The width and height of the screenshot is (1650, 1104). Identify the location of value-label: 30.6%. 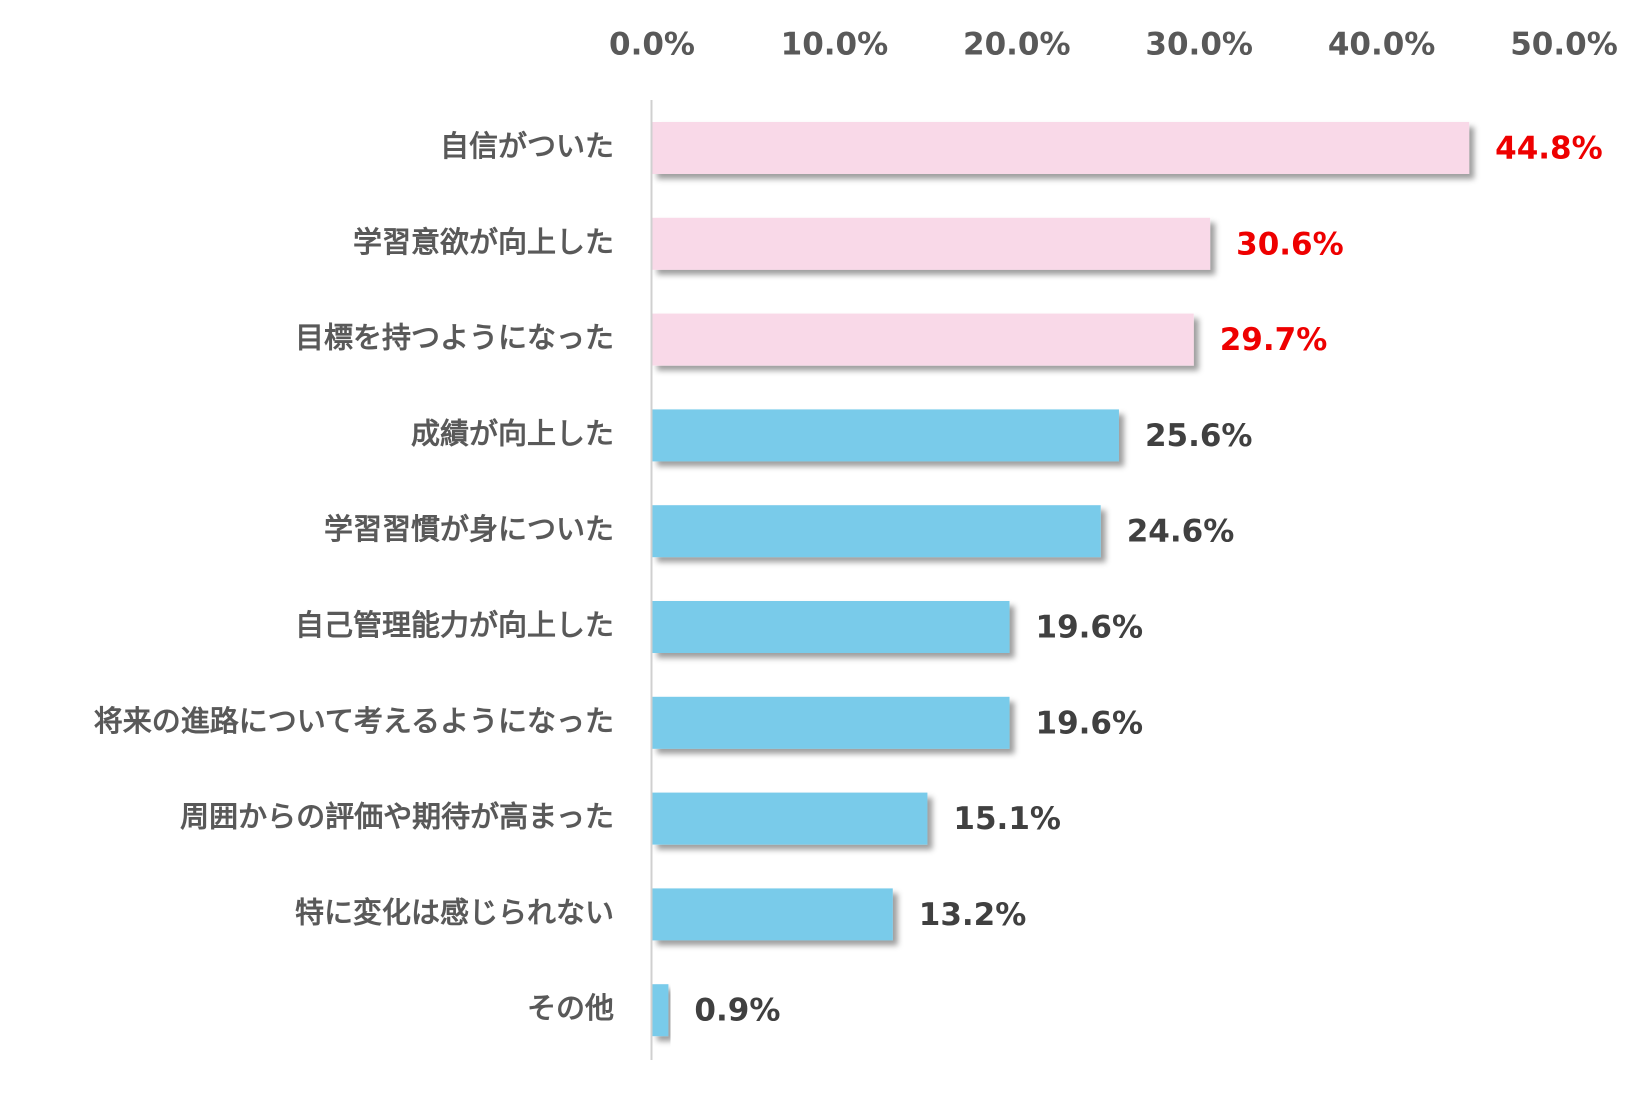
(1290, 244).